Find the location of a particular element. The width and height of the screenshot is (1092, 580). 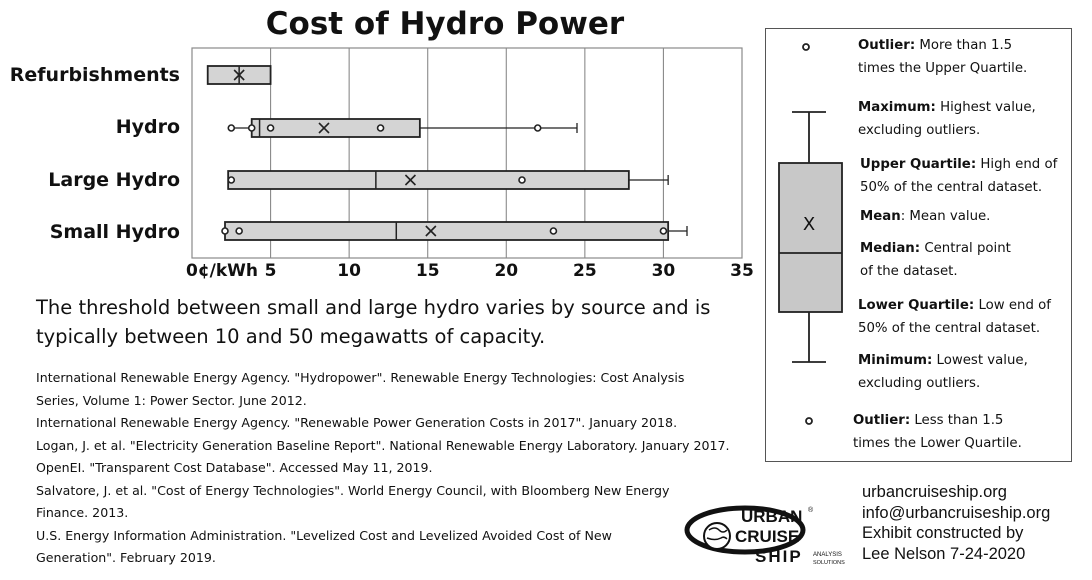

legend-box is located at coordinates (810, 237).